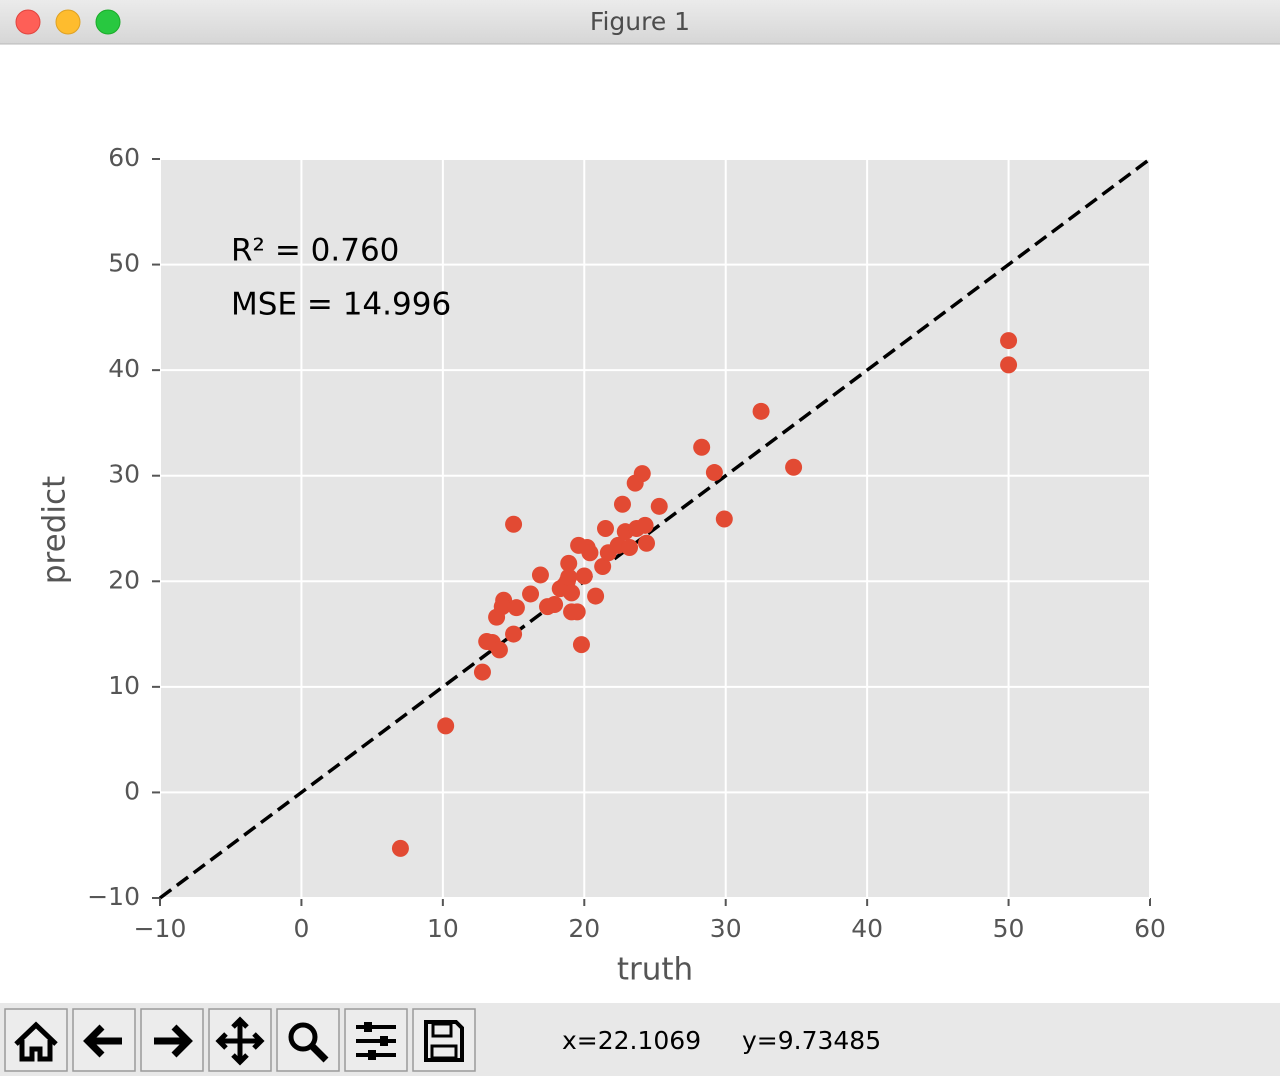  I want to click on home-button, so click(36, 1040).